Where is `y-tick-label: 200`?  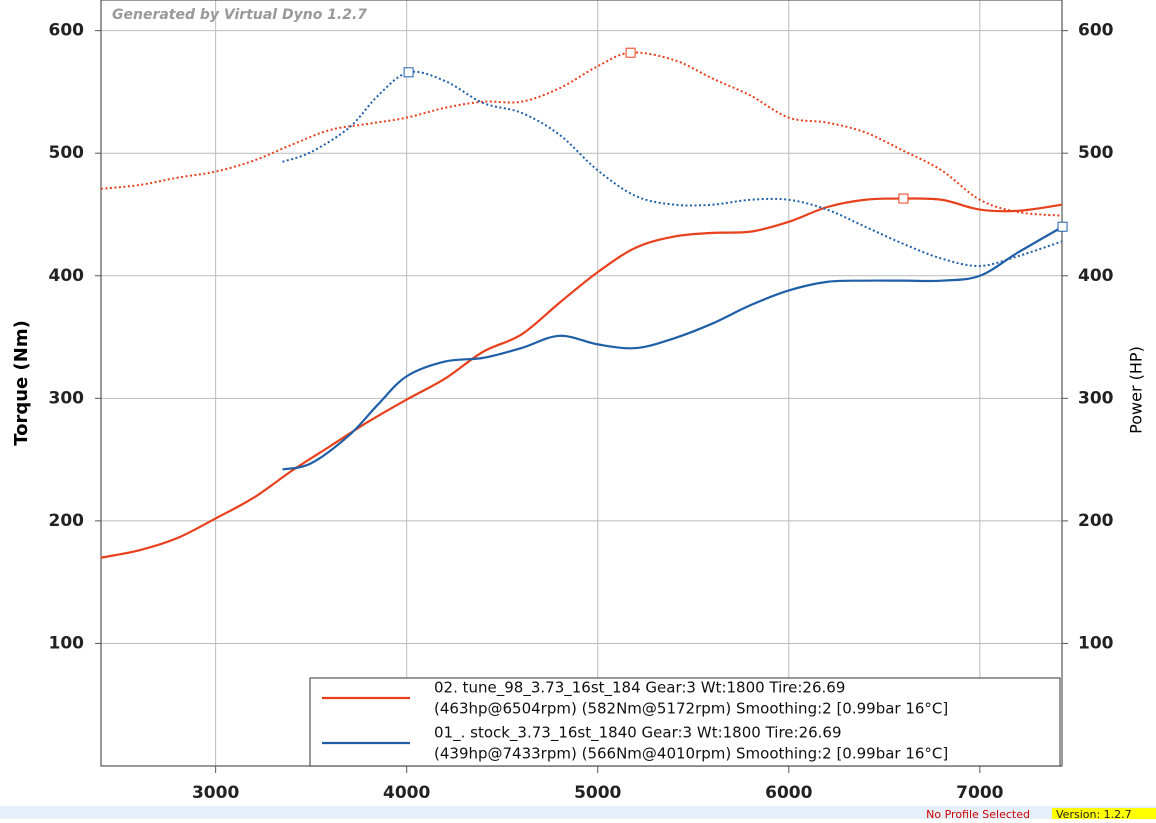
y-tick-label: 200 is located at coordinates (67, 521).